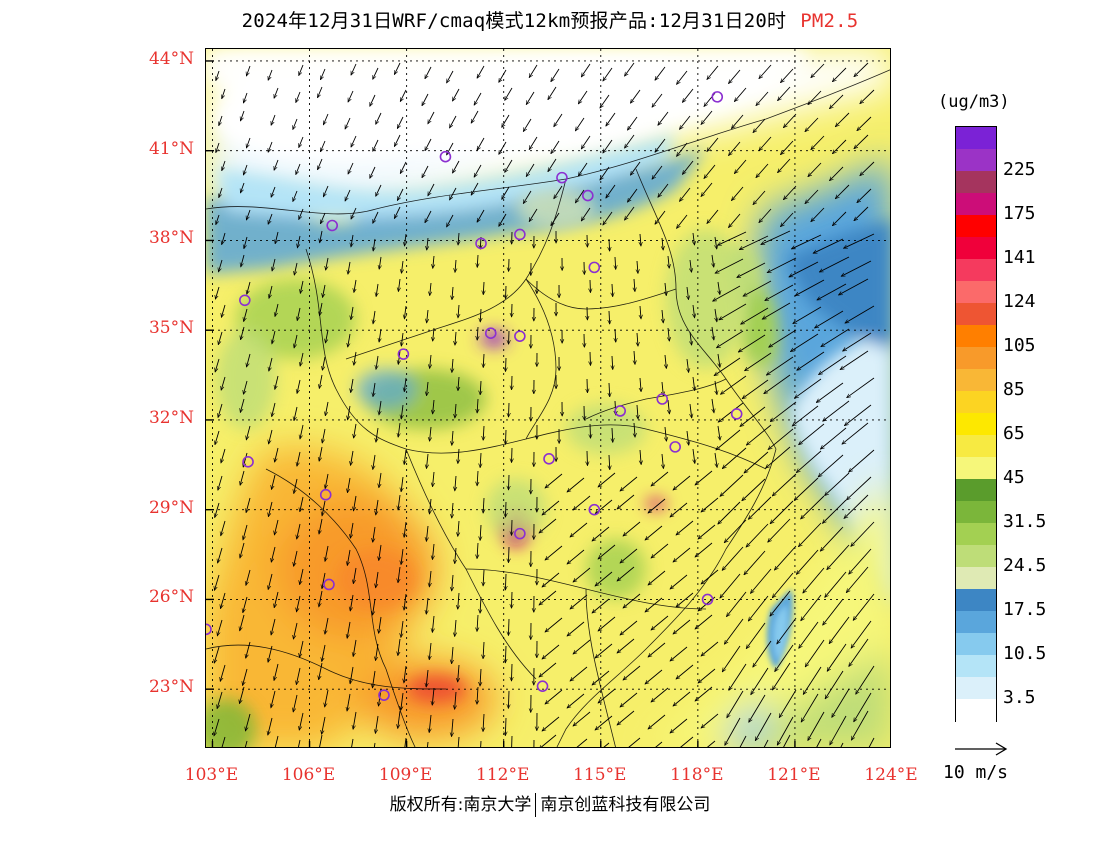 The width and height of the screenshot is (1100, 850). Describe the element at coordinates (171, 597) in the screenshot. I see `lat-label: 26°N` at that location.